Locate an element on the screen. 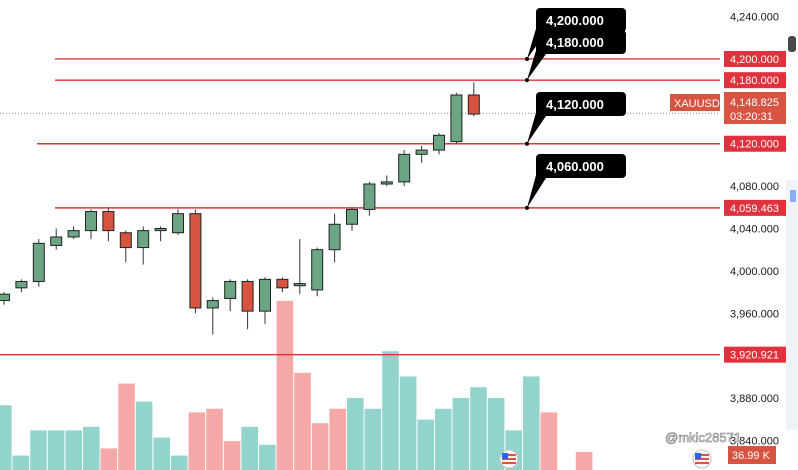  current-price-badge: 4,148.825 03:20:31 is located at coordinates (755, 108).